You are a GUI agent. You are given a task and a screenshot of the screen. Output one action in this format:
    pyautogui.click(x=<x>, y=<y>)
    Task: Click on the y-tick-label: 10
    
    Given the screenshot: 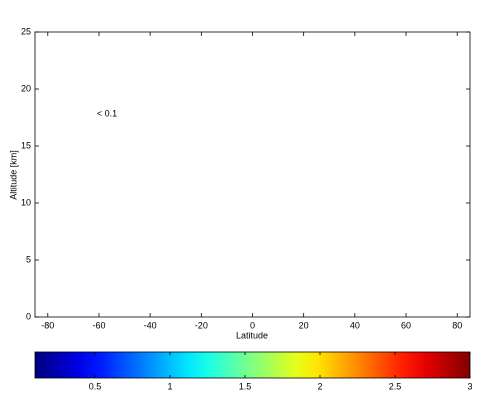 What is the action you would take?
    pyautogui.click(x=26, y=202)
    